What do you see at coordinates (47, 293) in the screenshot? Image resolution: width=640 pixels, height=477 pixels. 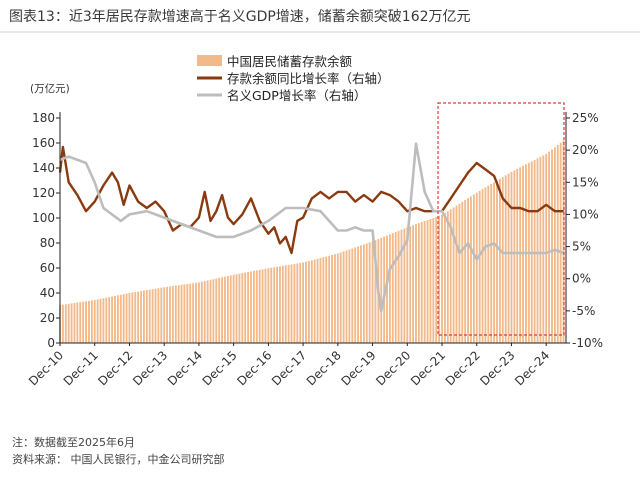 I see `left-axis-tick-label: 40` at bounding box center [47, 293].